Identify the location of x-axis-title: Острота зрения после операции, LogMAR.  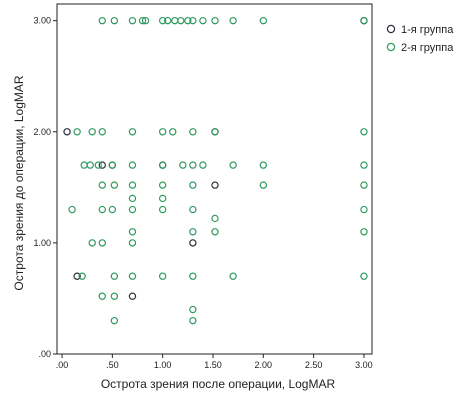
(218, 384).